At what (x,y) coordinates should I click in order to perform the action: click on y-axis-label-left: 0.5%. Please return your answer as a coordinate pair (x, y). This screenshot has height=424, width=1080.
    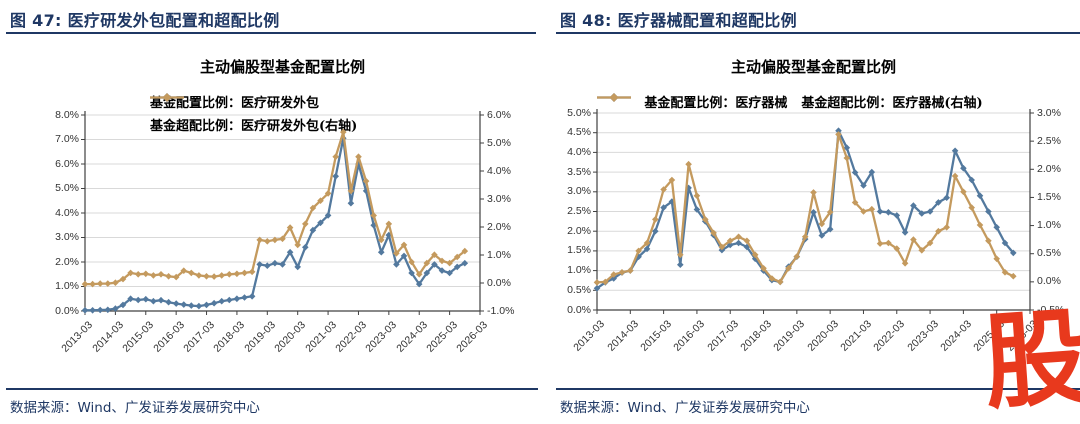
    Looking at the image, I should click on (579, 289).